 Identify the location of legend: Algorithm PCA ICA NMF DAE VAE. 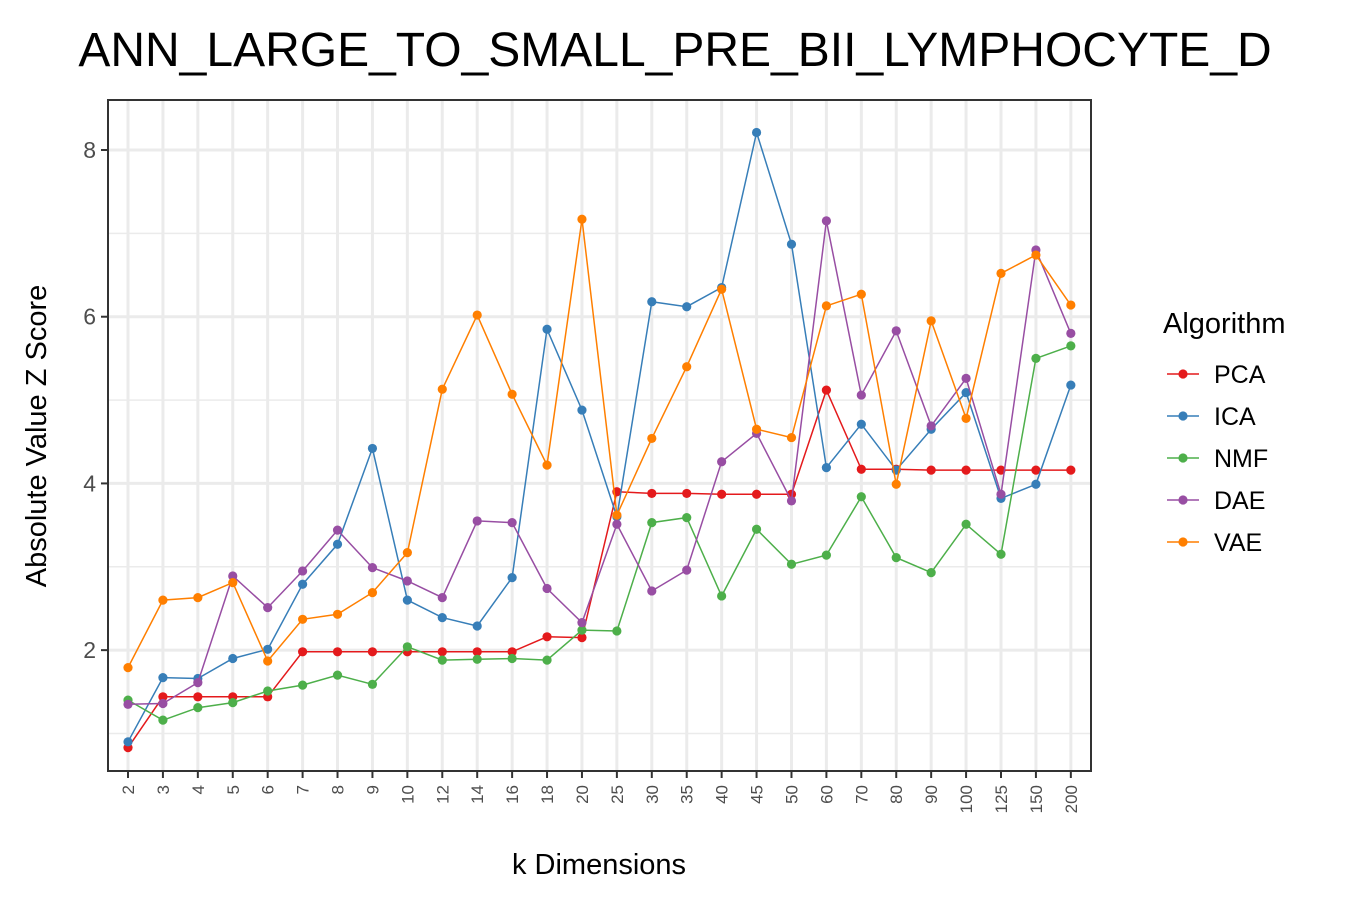
(1224, 432).